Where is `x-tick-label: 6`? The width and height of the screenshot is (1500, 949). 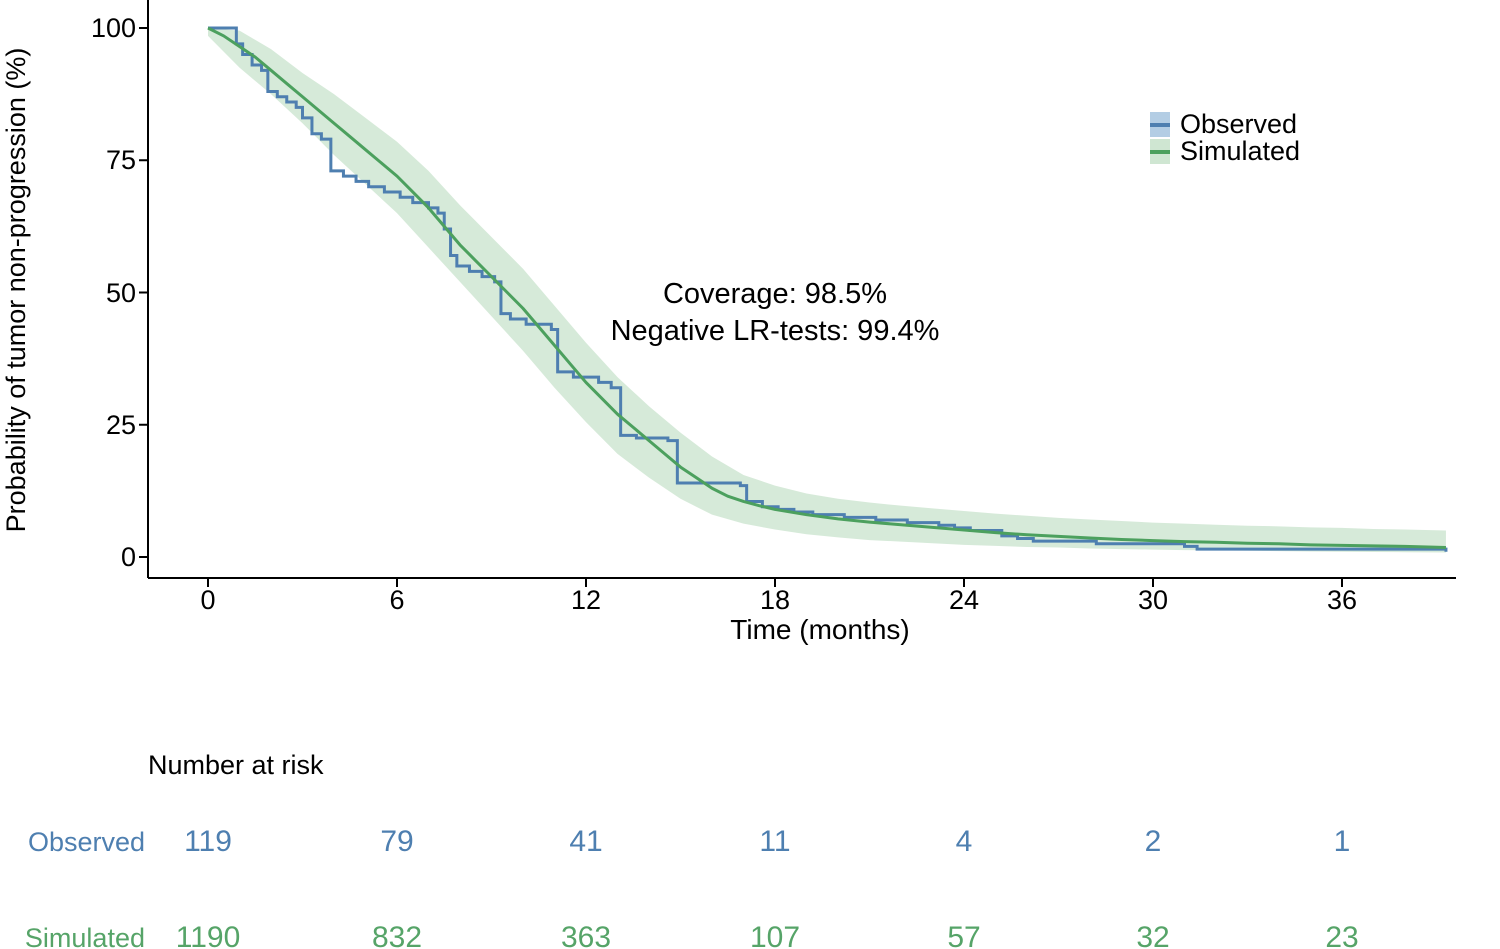
x-tick-label: 6 is located at coordinates (397, 600).